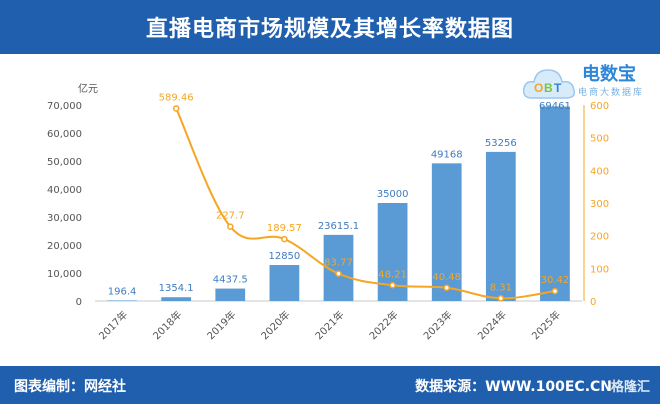  What do you see at coordinates (438, 325) in the screenshot?
I see `x-tick-label: 2023年` at bounding box center [438, 325].